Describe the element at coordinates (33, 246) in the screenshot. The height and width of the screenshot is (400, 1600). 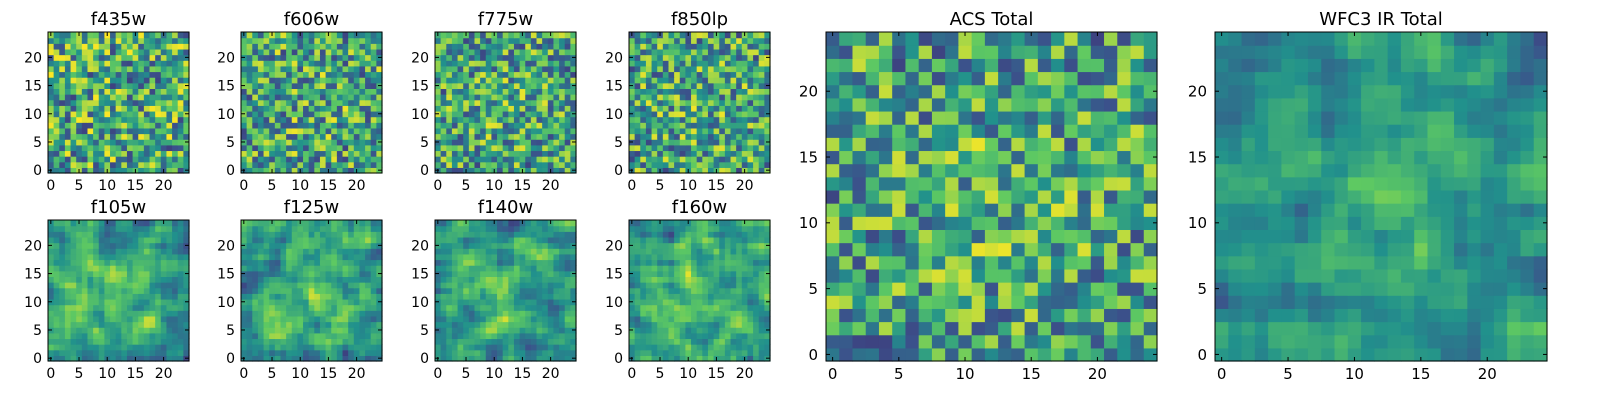
I see `y-tick-label: 20` at that location.